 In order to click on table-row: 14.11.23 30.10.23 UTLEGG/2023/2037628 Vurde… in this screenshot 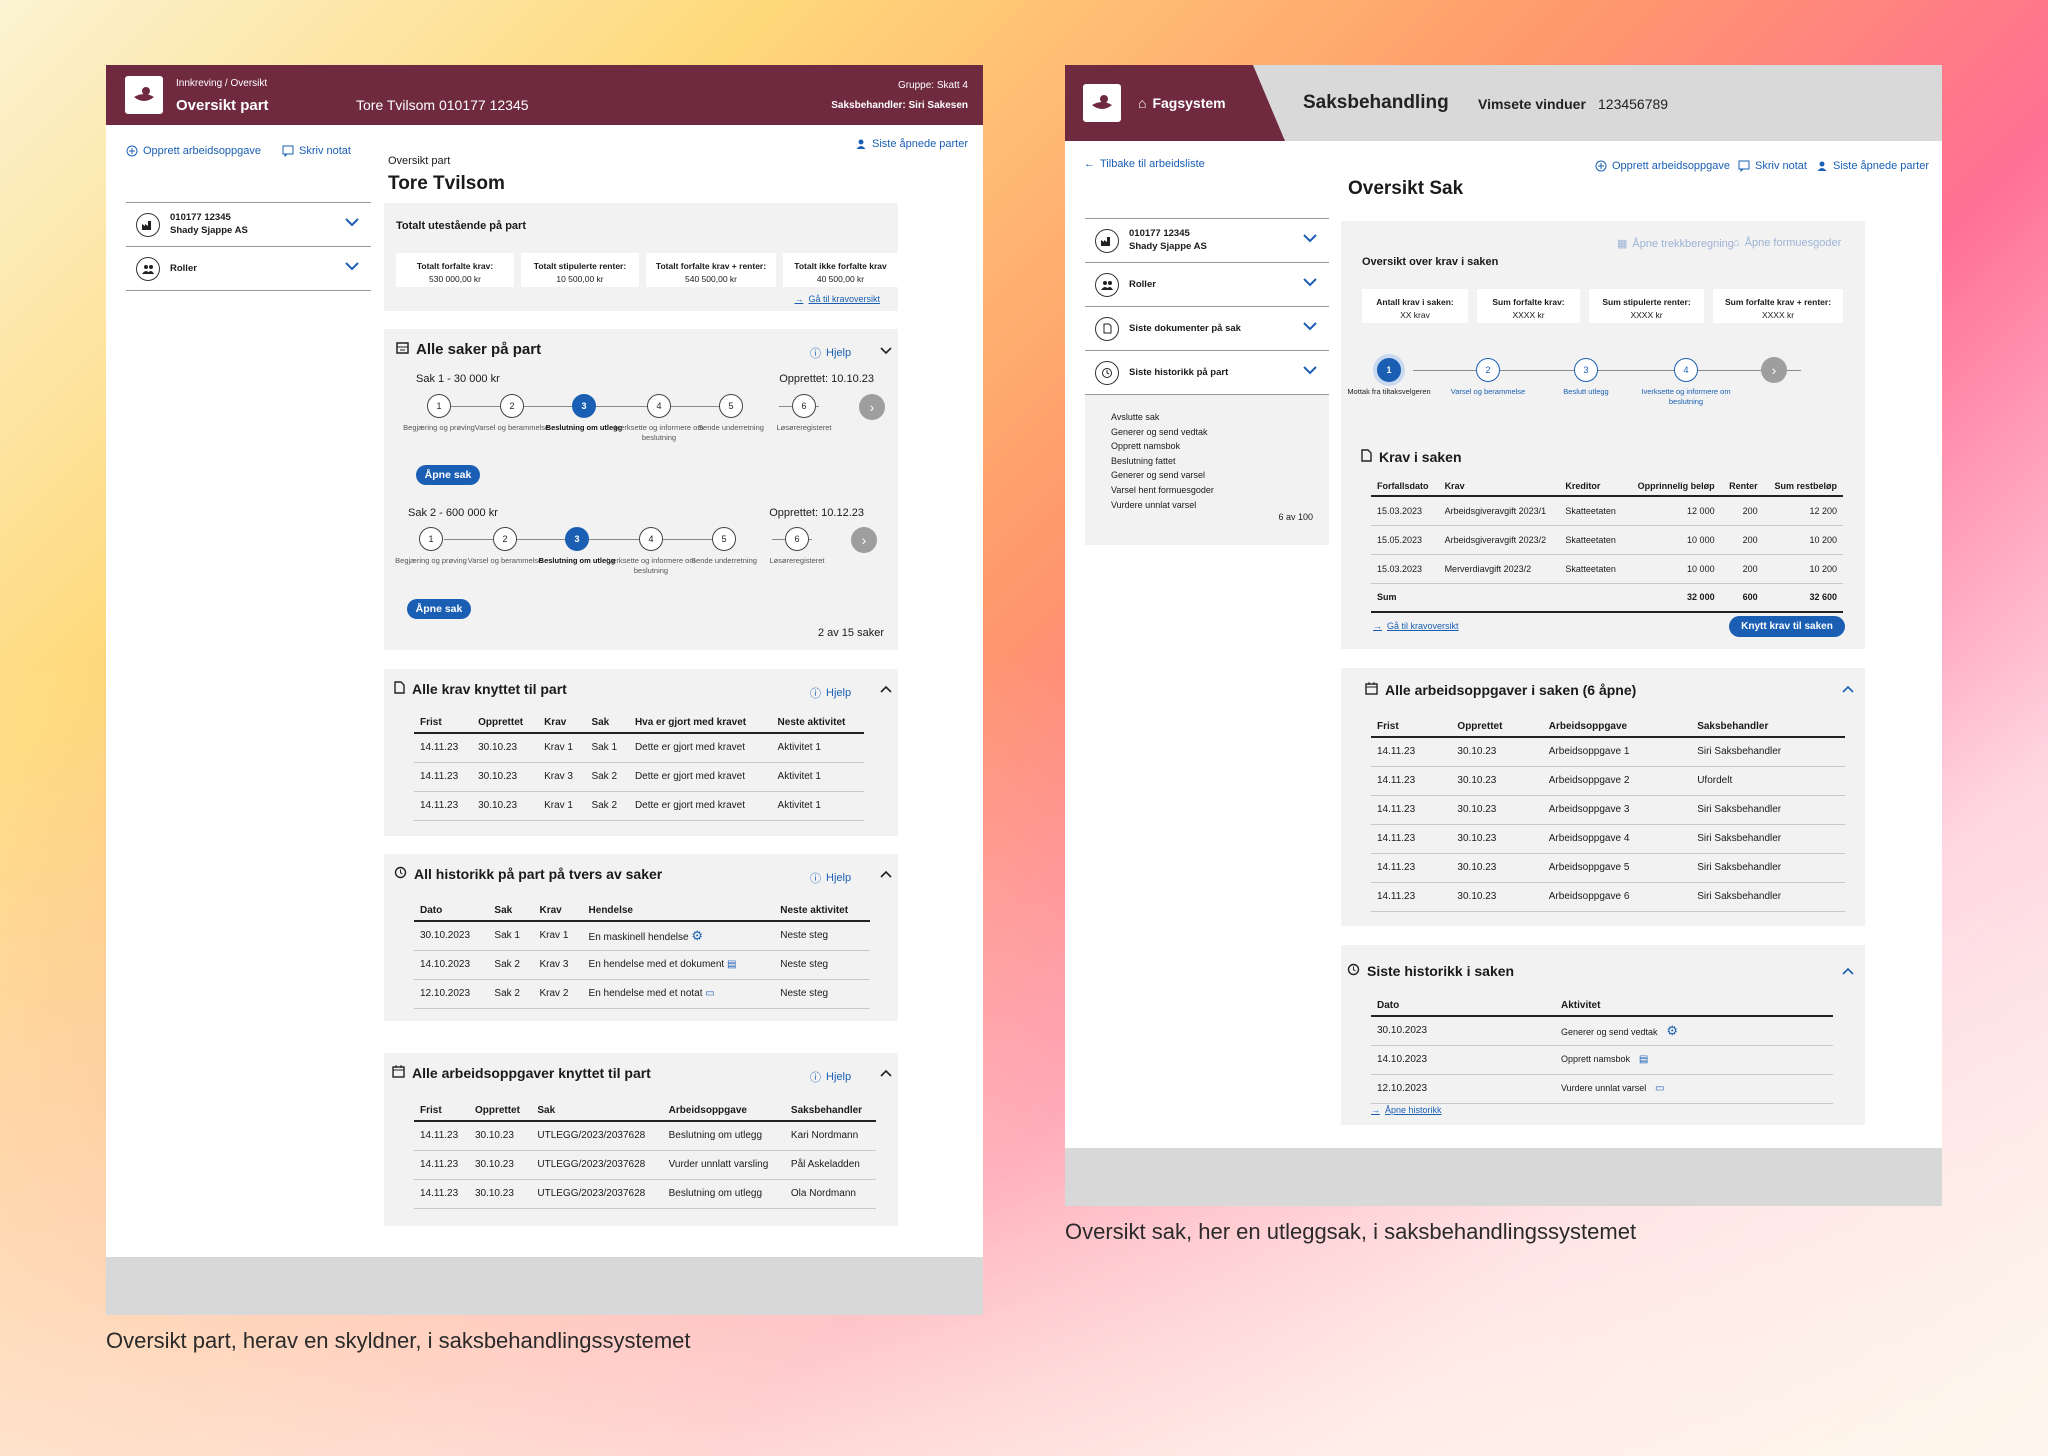, I will do `click(645, 1165)`.